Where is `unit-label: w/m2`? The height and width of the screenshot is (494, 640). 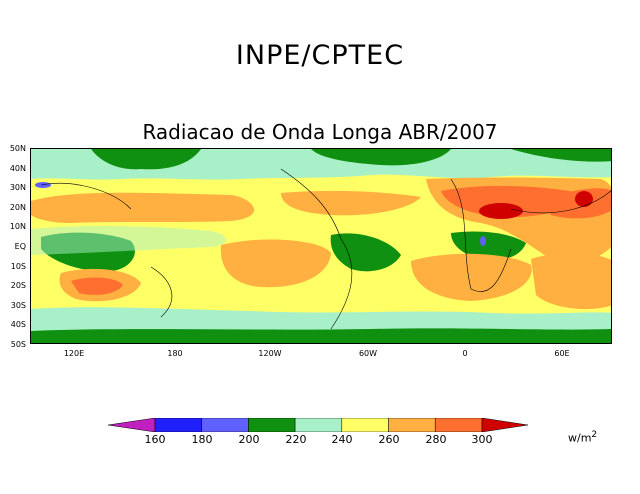 unit-label: w/m2 is located at coordinates (582, 437).